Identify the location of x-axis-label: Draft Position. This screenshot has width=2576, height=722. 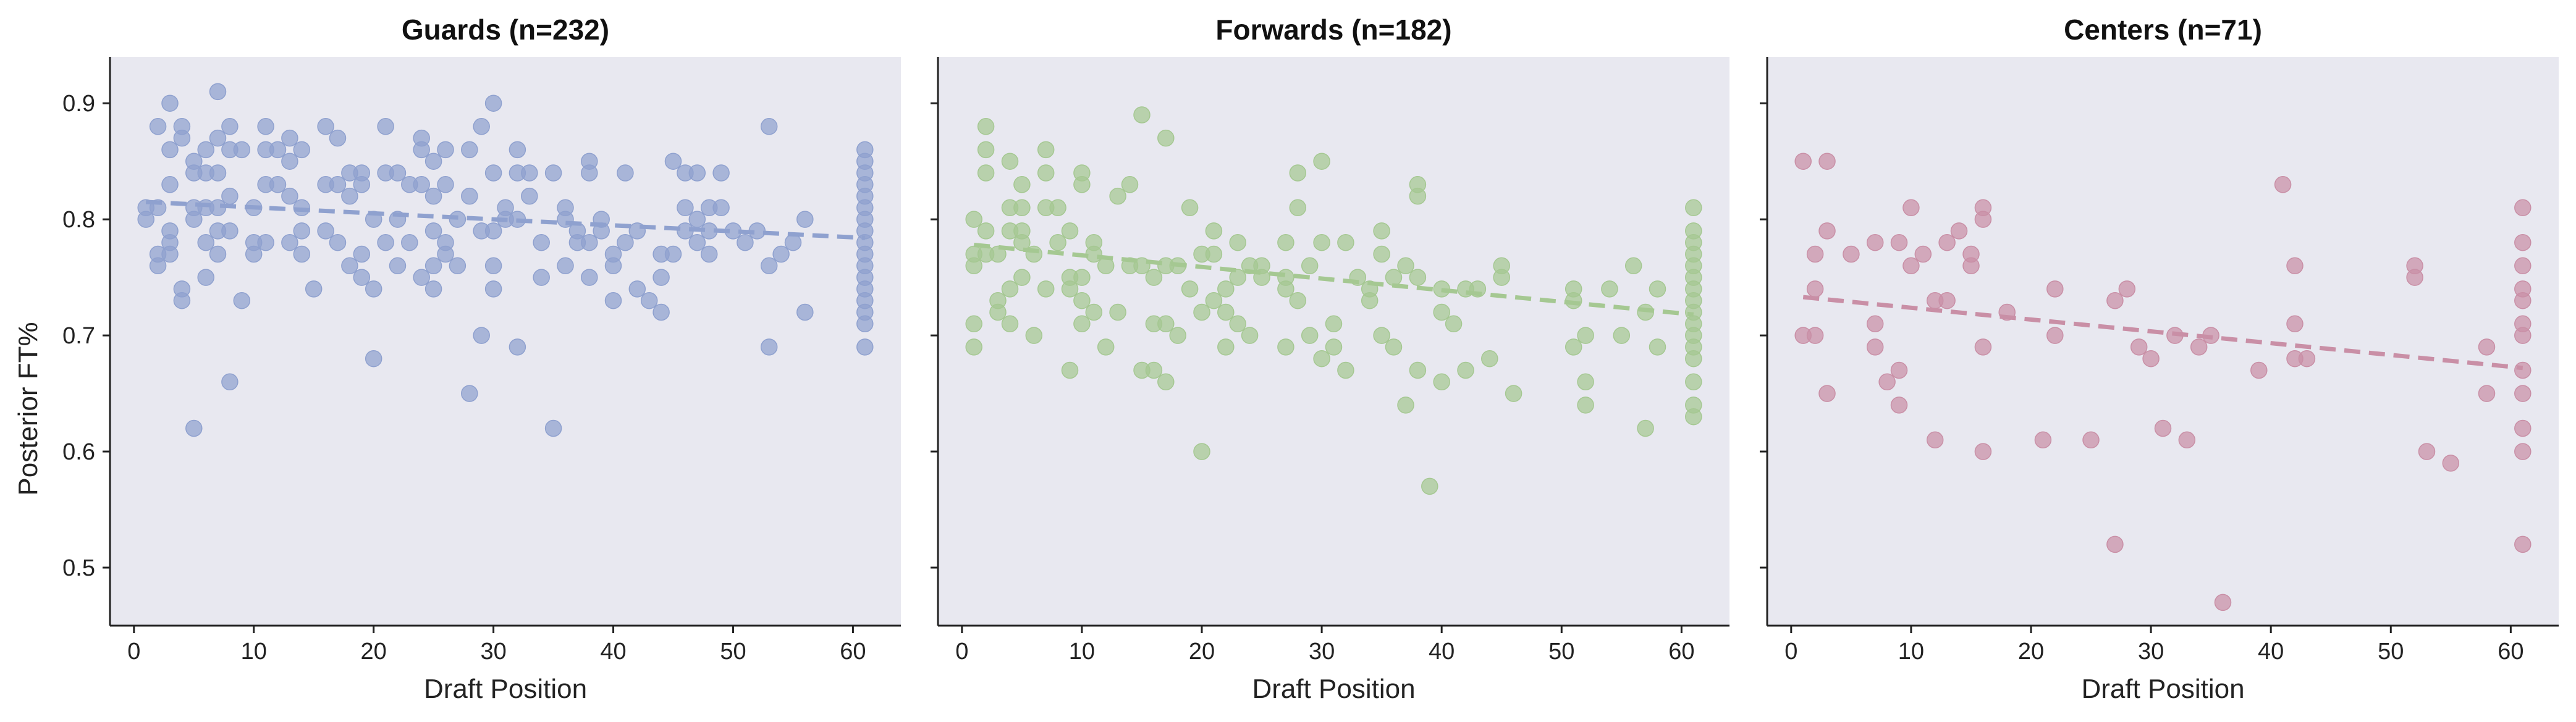
(505, 689).